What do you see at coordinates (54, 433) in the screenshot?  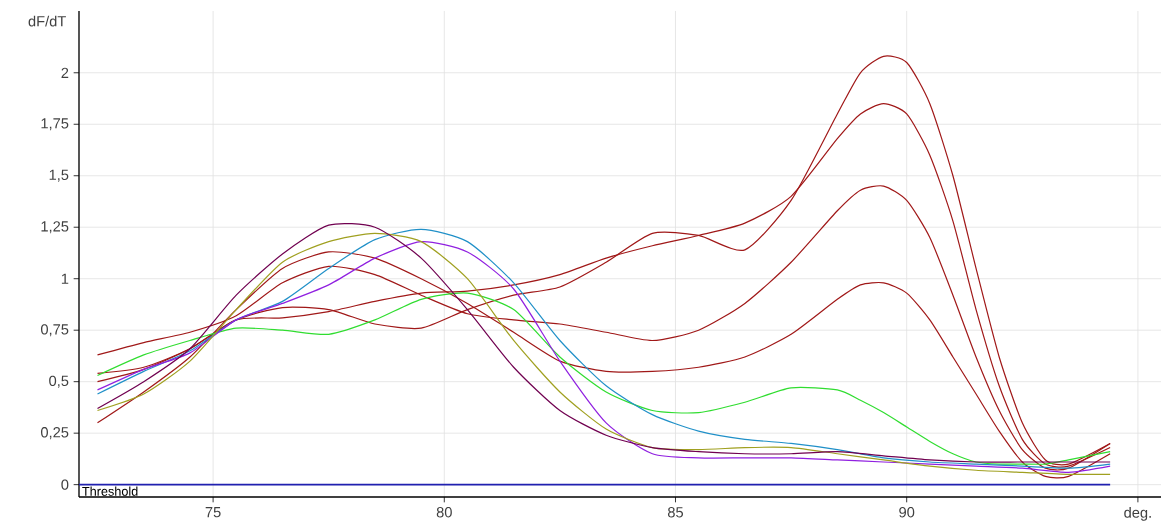 I see `y-tick-label: 0,25` at bounding box center [54, 433].